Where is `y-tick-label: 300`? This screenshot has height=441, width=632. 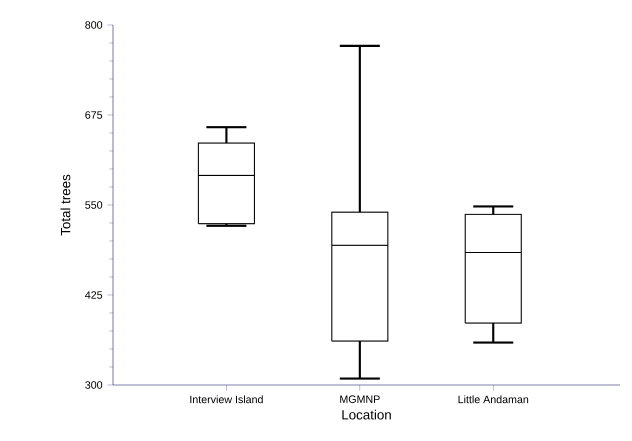
y-tick-label: 300 is located at coordinates (93, 385).